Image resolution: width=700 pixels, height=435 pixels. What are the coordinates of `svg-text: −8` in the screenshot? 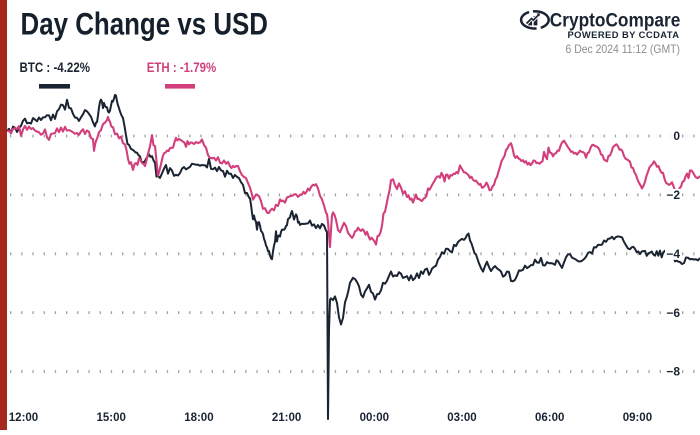 It's located at (673, 372).